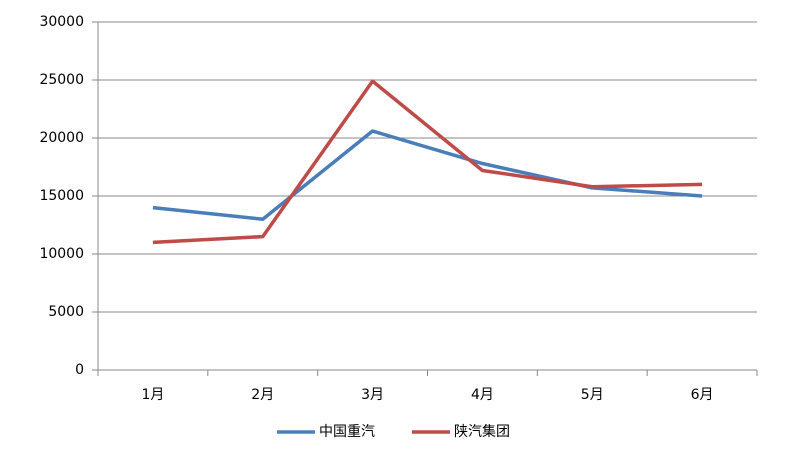 Image resolution: width=795 pixels, height=465 pixels. Describe the element at coordinates (592, 395) in the screenshot. I see `x-tick-label: 5月` at that location.